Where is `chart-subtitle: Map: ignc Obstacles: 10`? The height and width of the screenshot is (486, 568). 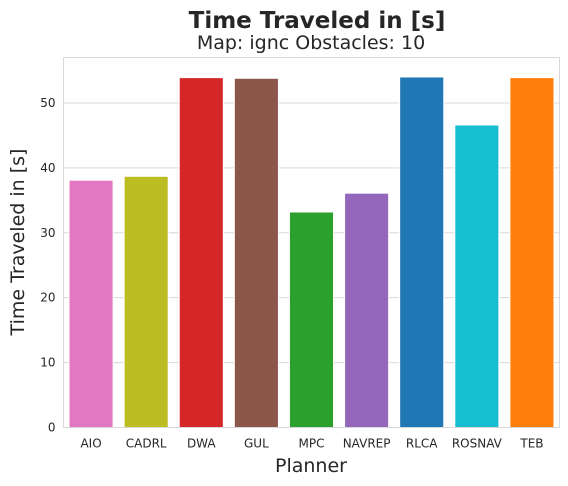 chart-subtitle: Map: ignc Obstacles: 10 is located at coordinates (311, 43).